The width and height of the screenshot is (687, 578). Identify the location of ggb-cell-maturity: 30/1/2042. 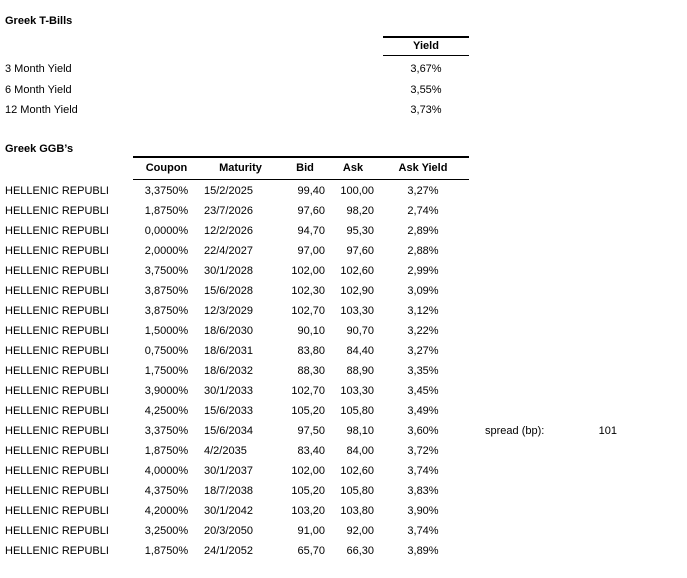
(228, 511).